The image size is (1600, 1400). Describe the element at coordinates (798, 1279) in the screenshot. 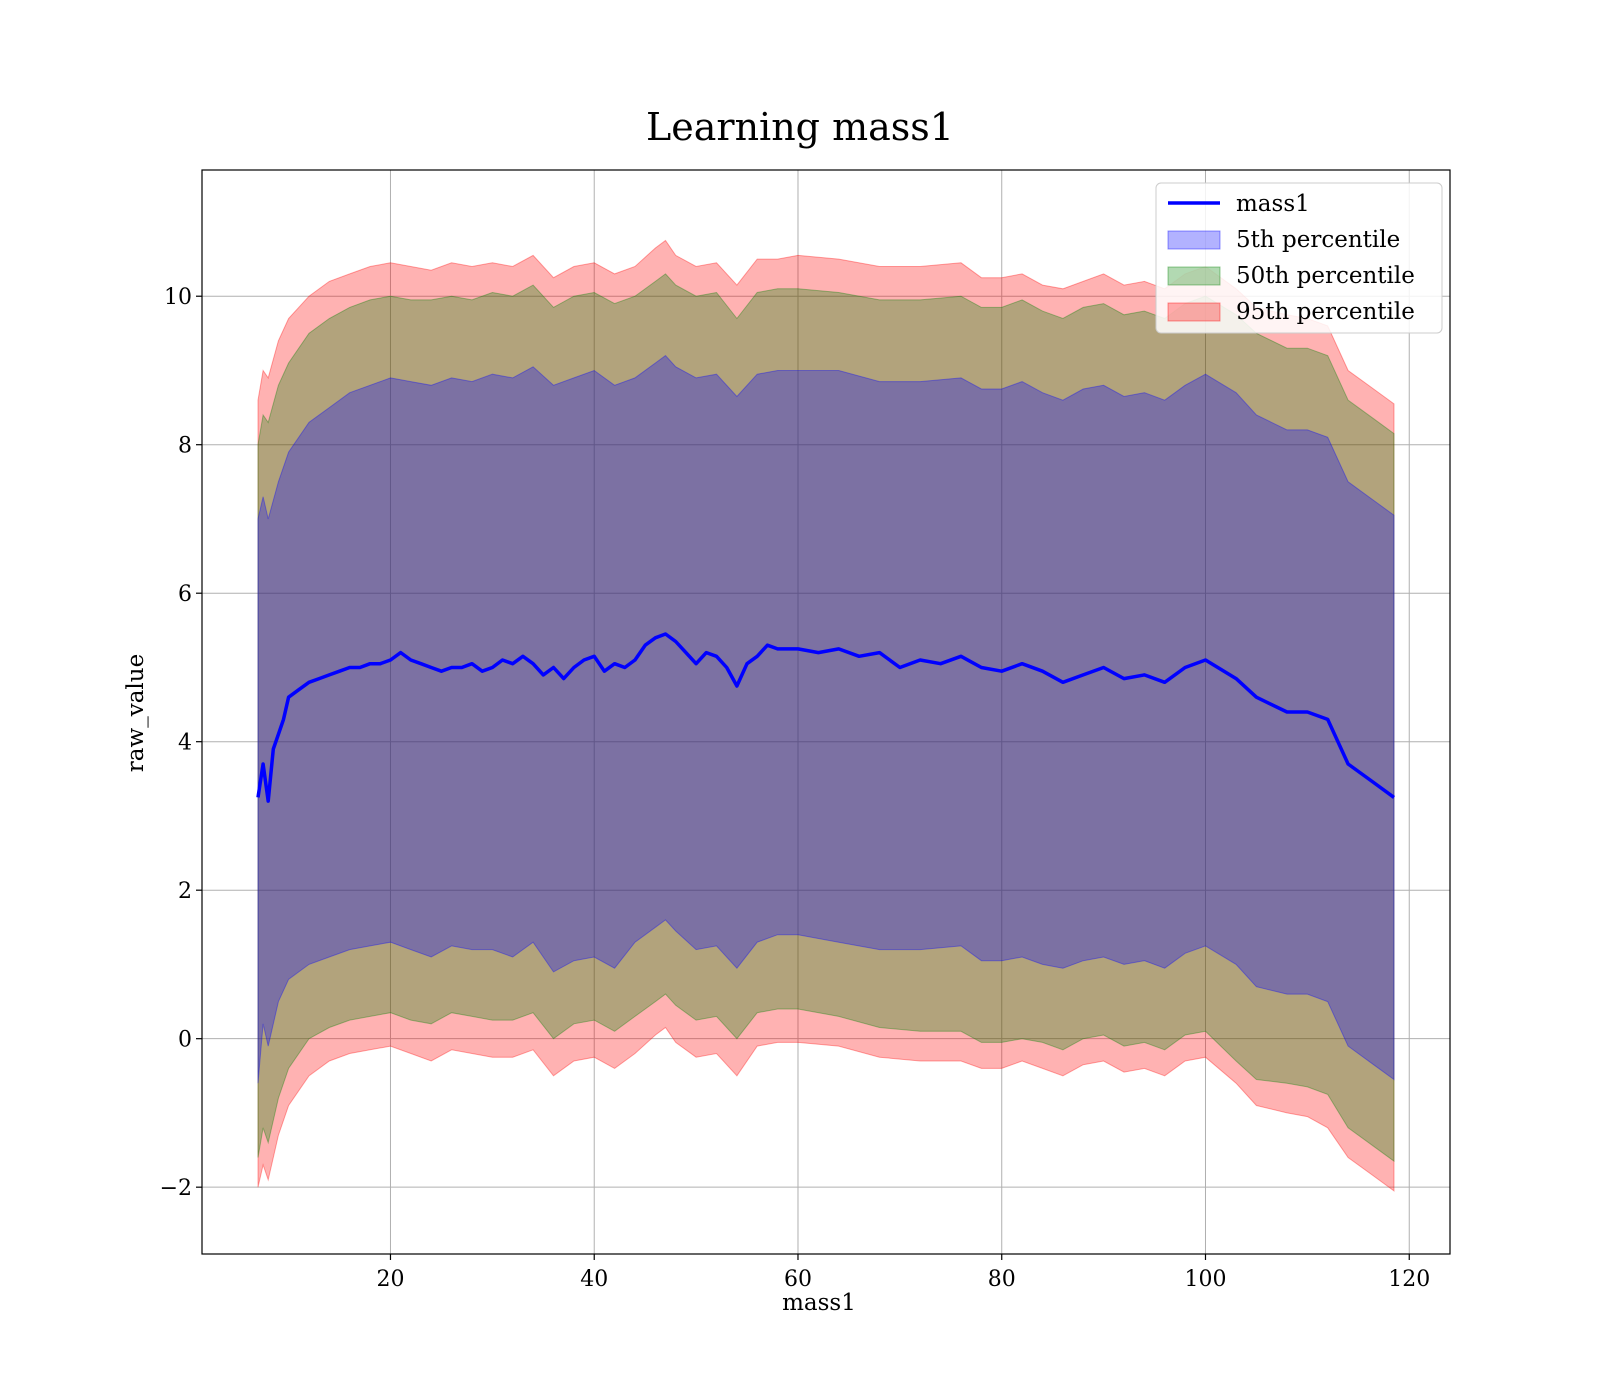

I see `x-tick-label: 60` at that location.